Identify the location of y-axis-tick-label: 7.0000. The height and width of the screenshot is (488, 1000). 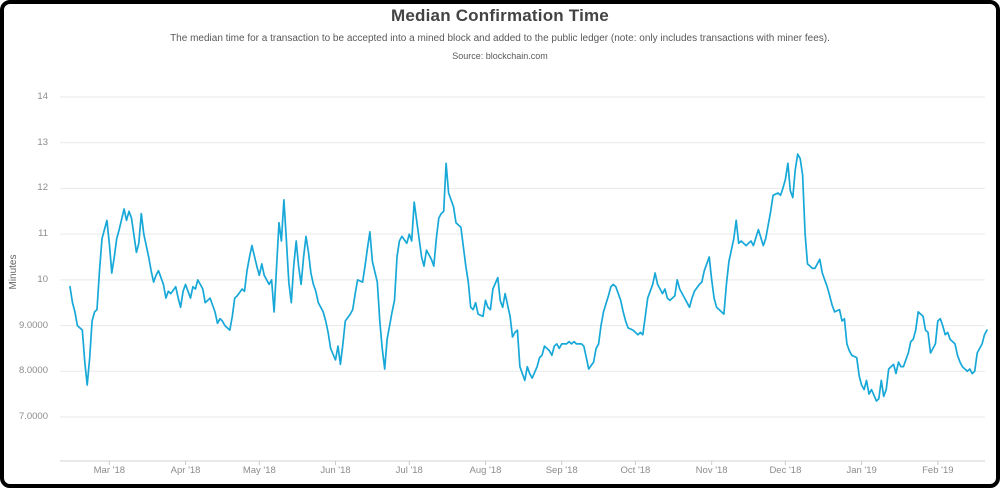
(33, 416).